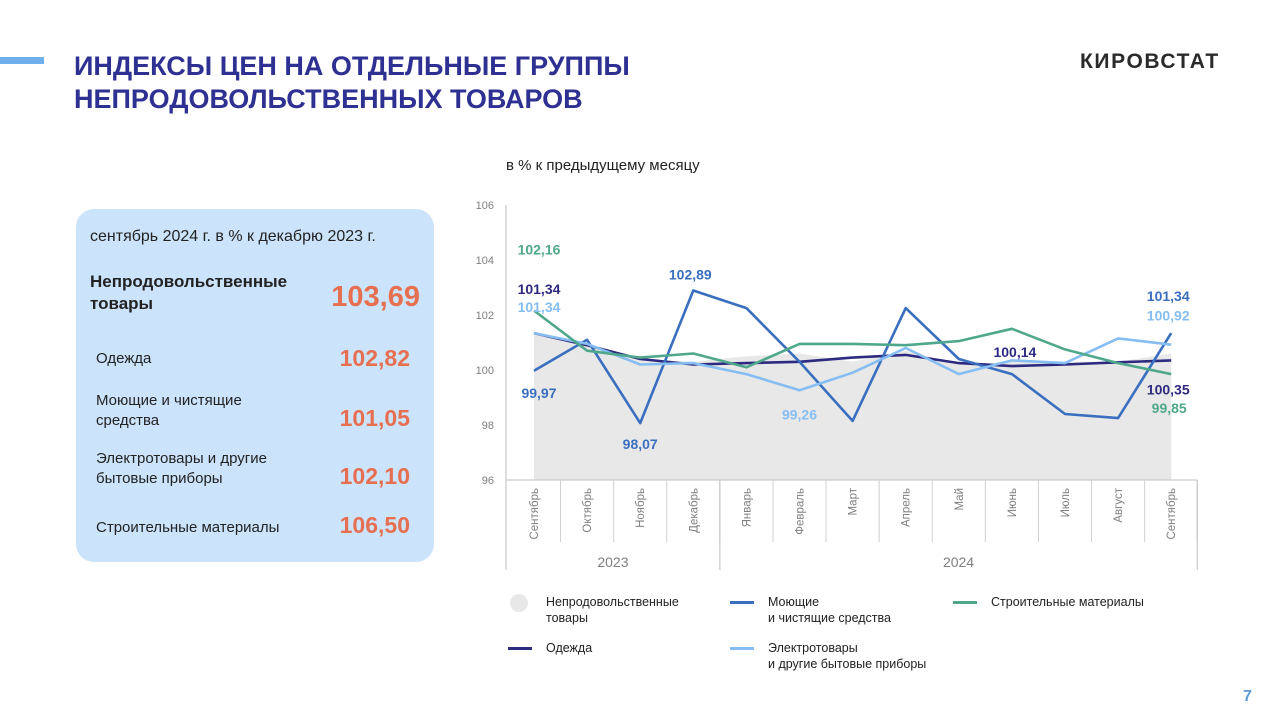 The image size is (1280, 720). What do you see at coordinates (181, 469) in the screenshot?
I see `summary-label: Электротовары и другие бытовые приборы` at bounding box center [181, 469].